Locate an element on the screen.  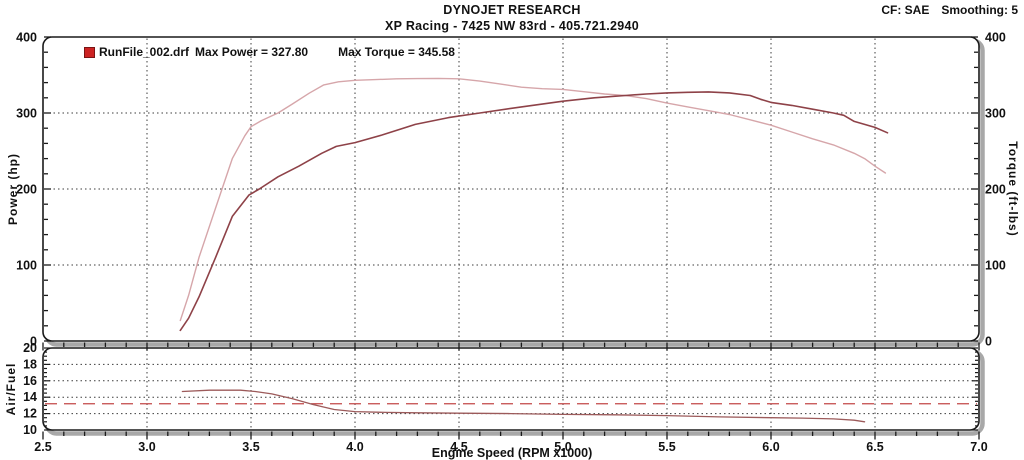
af-tick-label: 12 is located at coordinates (30, 414).